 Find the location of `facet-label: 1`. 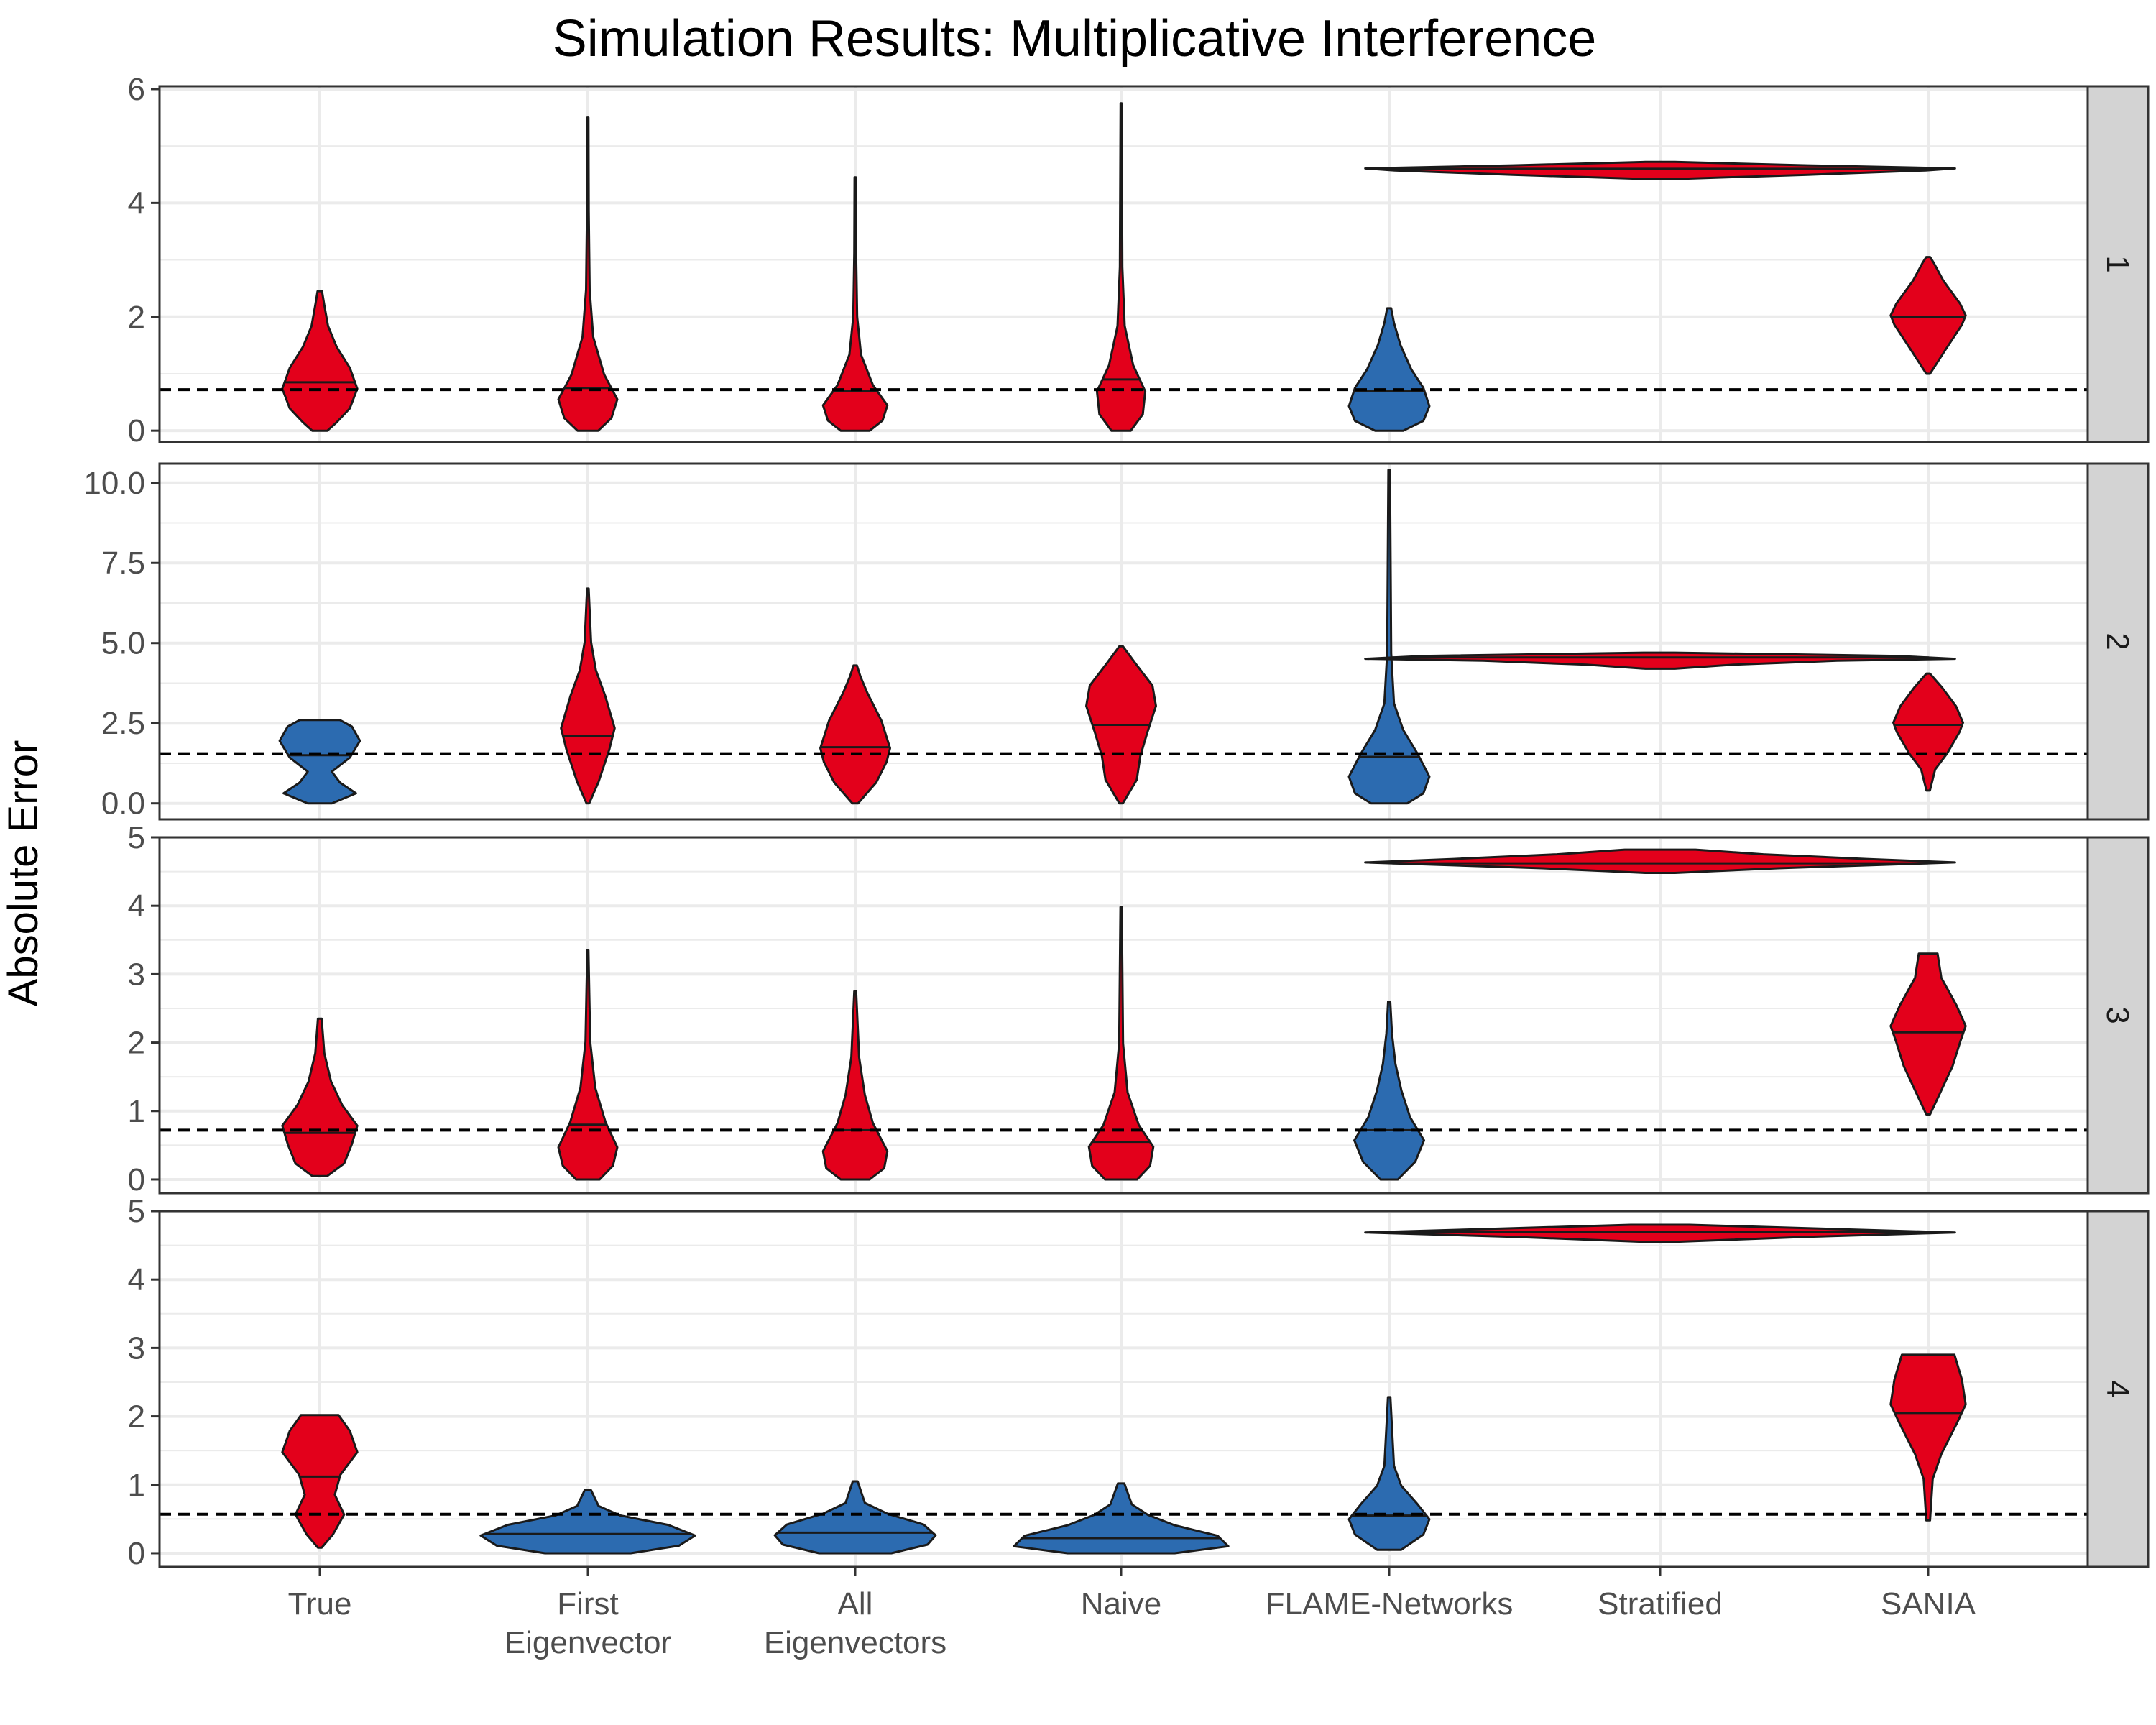

facet-label: 1 is located at coordinates (2117, 263).